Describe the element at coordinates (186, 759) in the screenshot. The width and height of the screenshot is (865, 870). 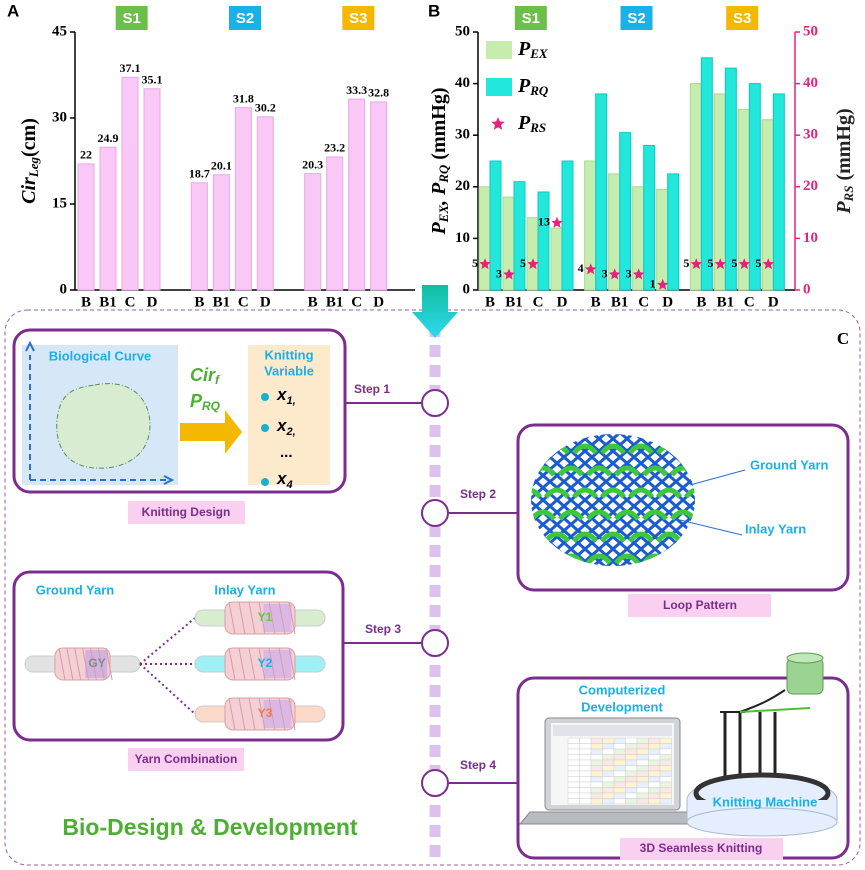
I see `caption: Yarn Combination` at that location.